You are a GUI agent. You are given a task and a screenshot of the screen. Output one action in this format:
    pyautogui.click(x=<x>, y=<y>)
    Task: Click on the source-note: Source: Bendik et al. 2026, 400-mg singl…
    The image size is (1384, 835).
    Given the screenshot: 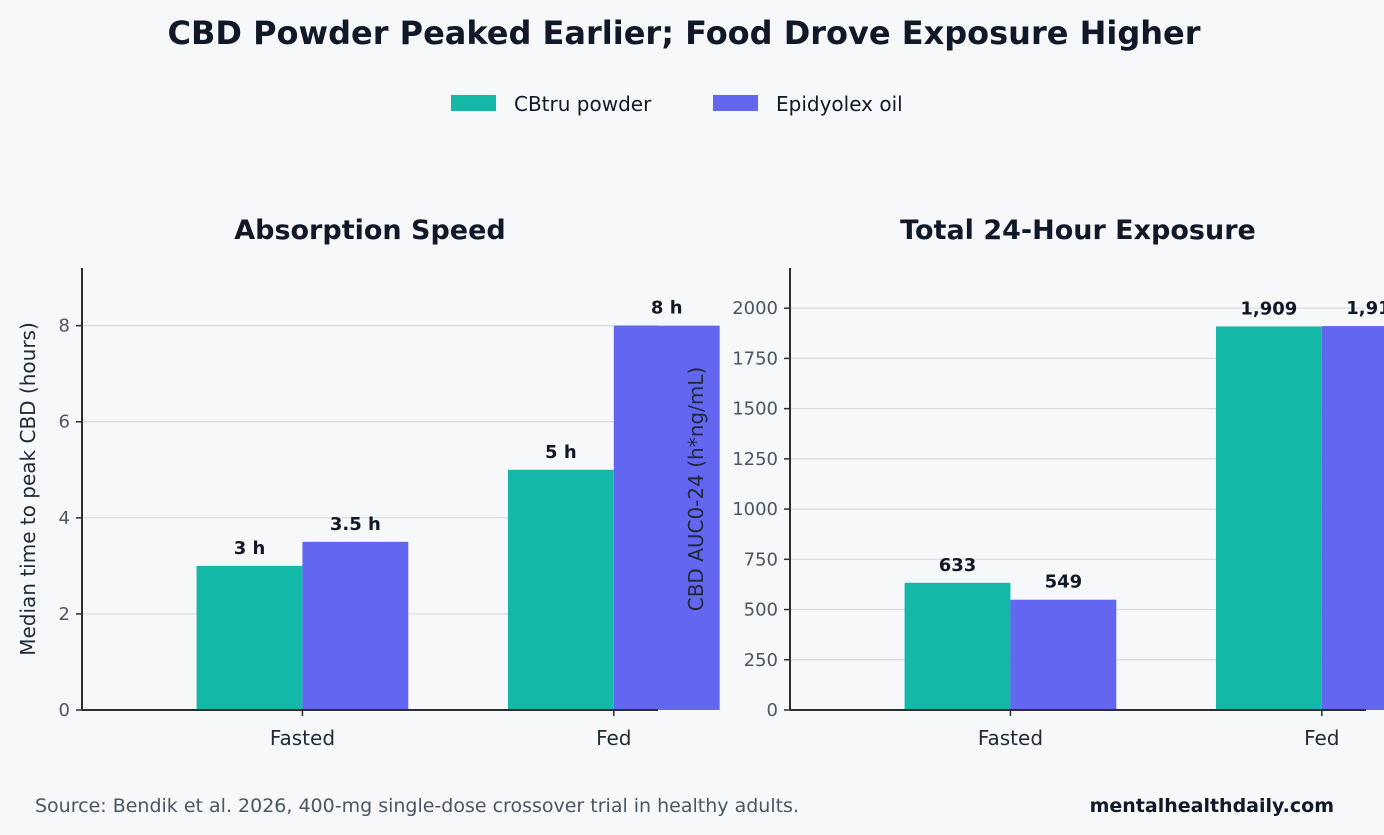 What is the action you would take?
    pyautogui.click(x=417, y=806)
    